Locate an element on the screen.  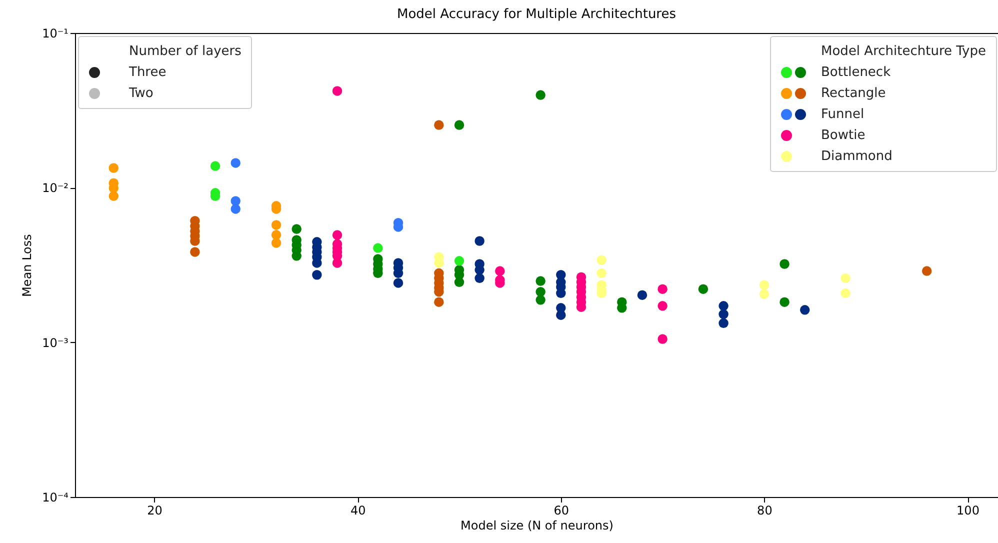
y-tick-label: 10⁻⁴ is located at coordinates (55, 497).